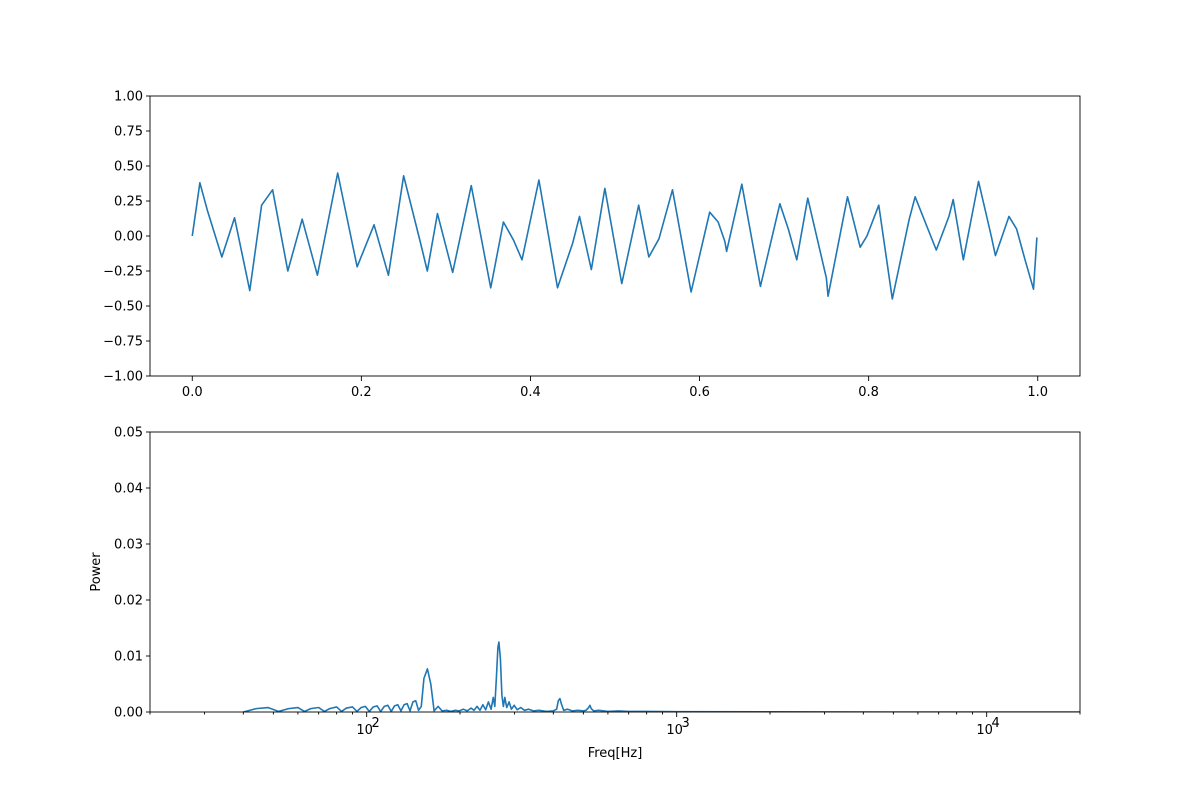  I want to click on y-tick-label: 0.05, so click(128, 433).